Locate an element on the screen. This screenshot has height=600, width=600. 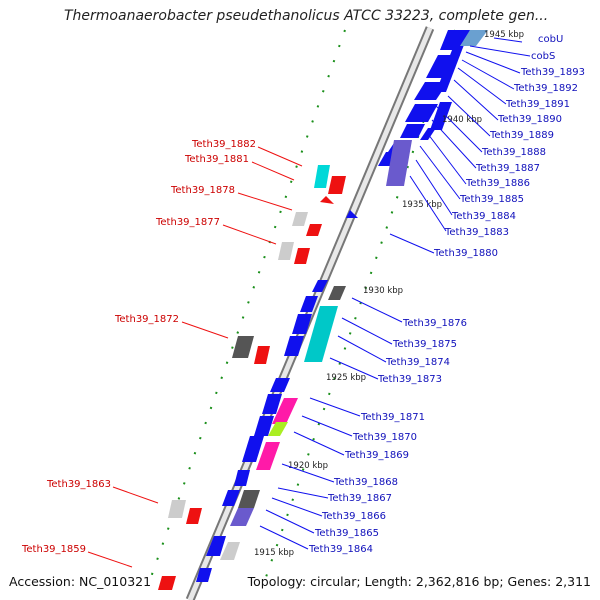
label-teth39-1892: Teth39_1892 is located at coordinates (545, 88).